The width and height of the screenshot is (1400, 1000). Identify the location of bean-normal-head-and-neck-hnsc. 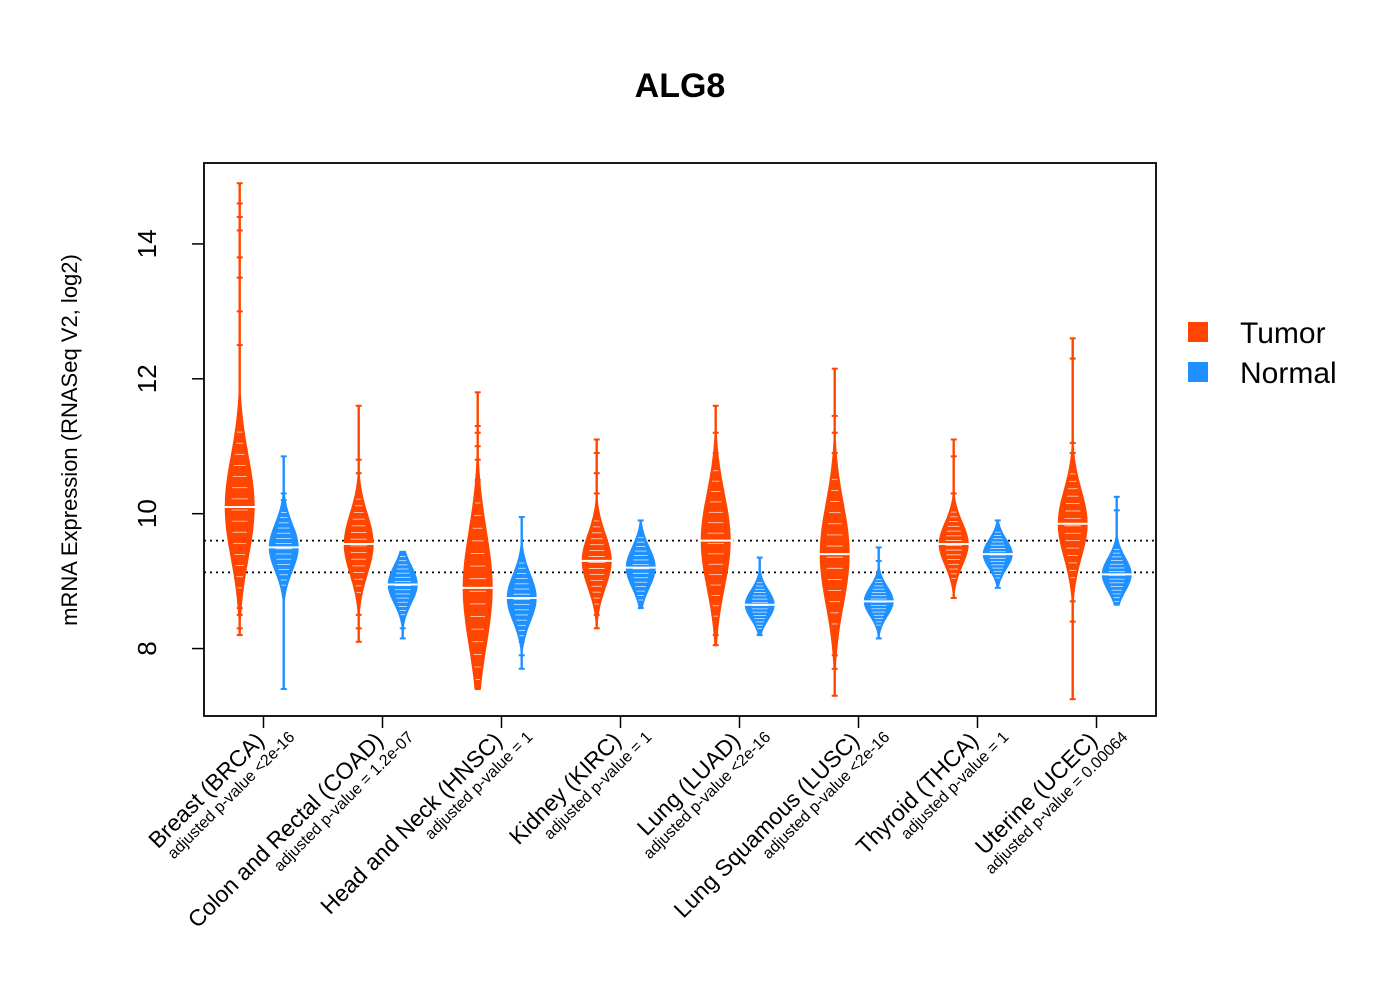
(521, 593).